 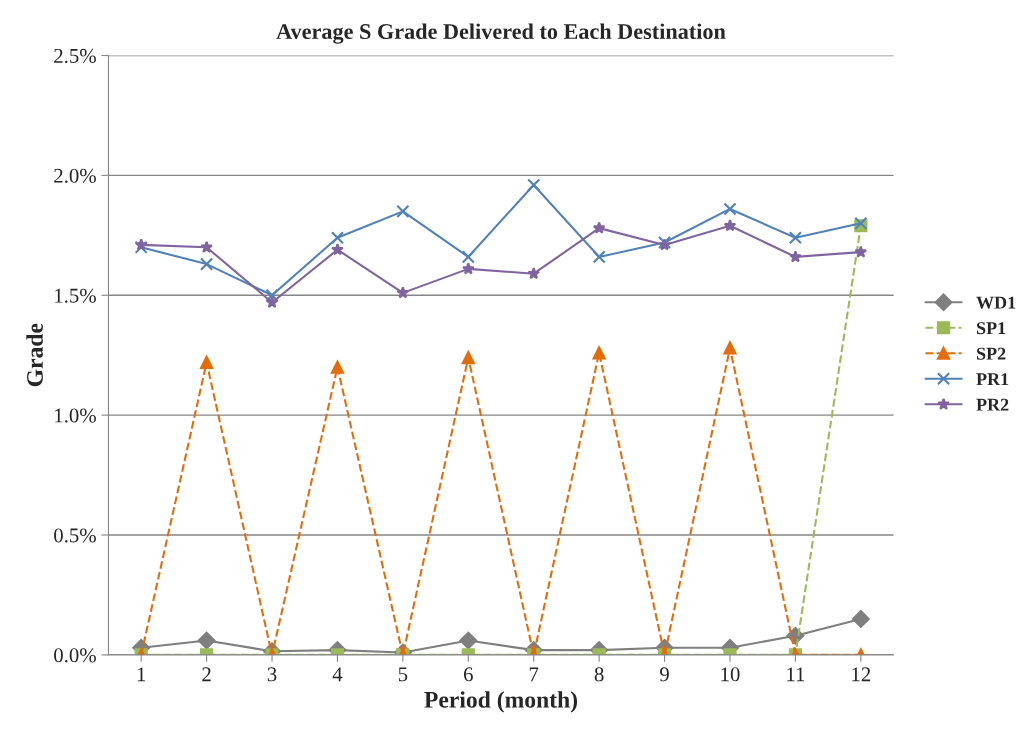 I want to click on x-tick-label: 11, so click(x=796, y=674).